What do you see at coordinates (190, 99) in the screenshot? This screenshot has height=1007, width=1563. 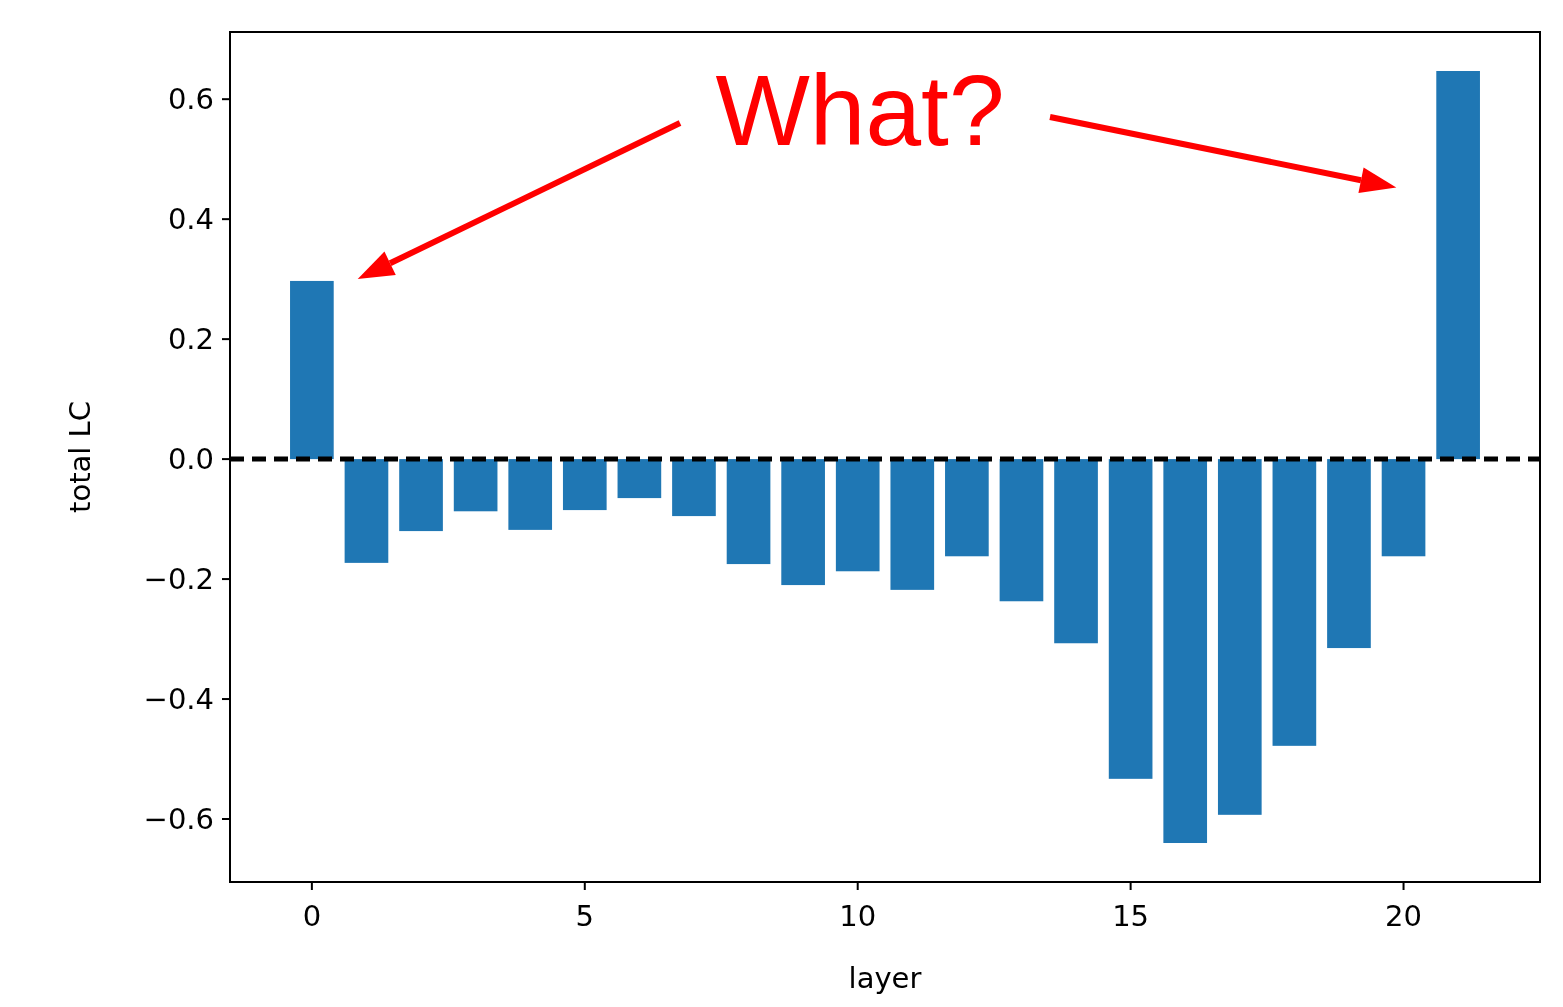 I see `y-tick-label: 0.6` at bounding box center [190, 99].